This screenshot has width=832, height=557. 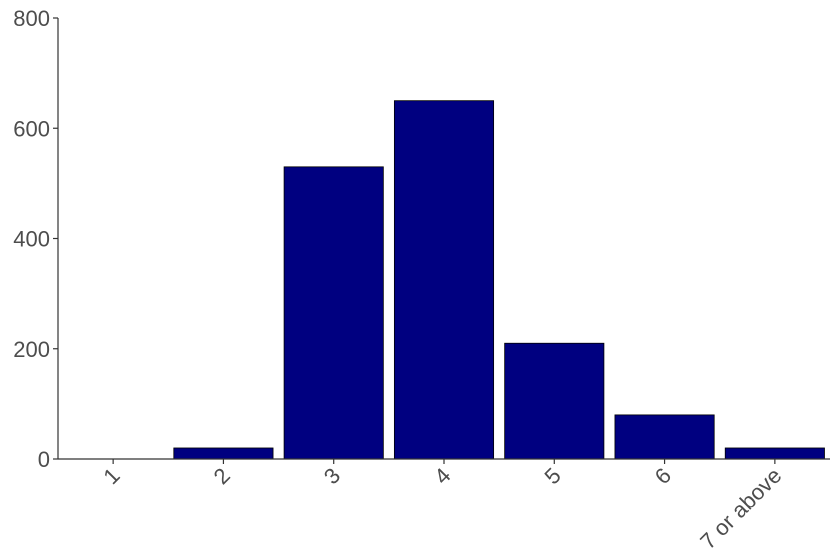 I want to click on y-tick-label: 0, so click(x=44, y=459).